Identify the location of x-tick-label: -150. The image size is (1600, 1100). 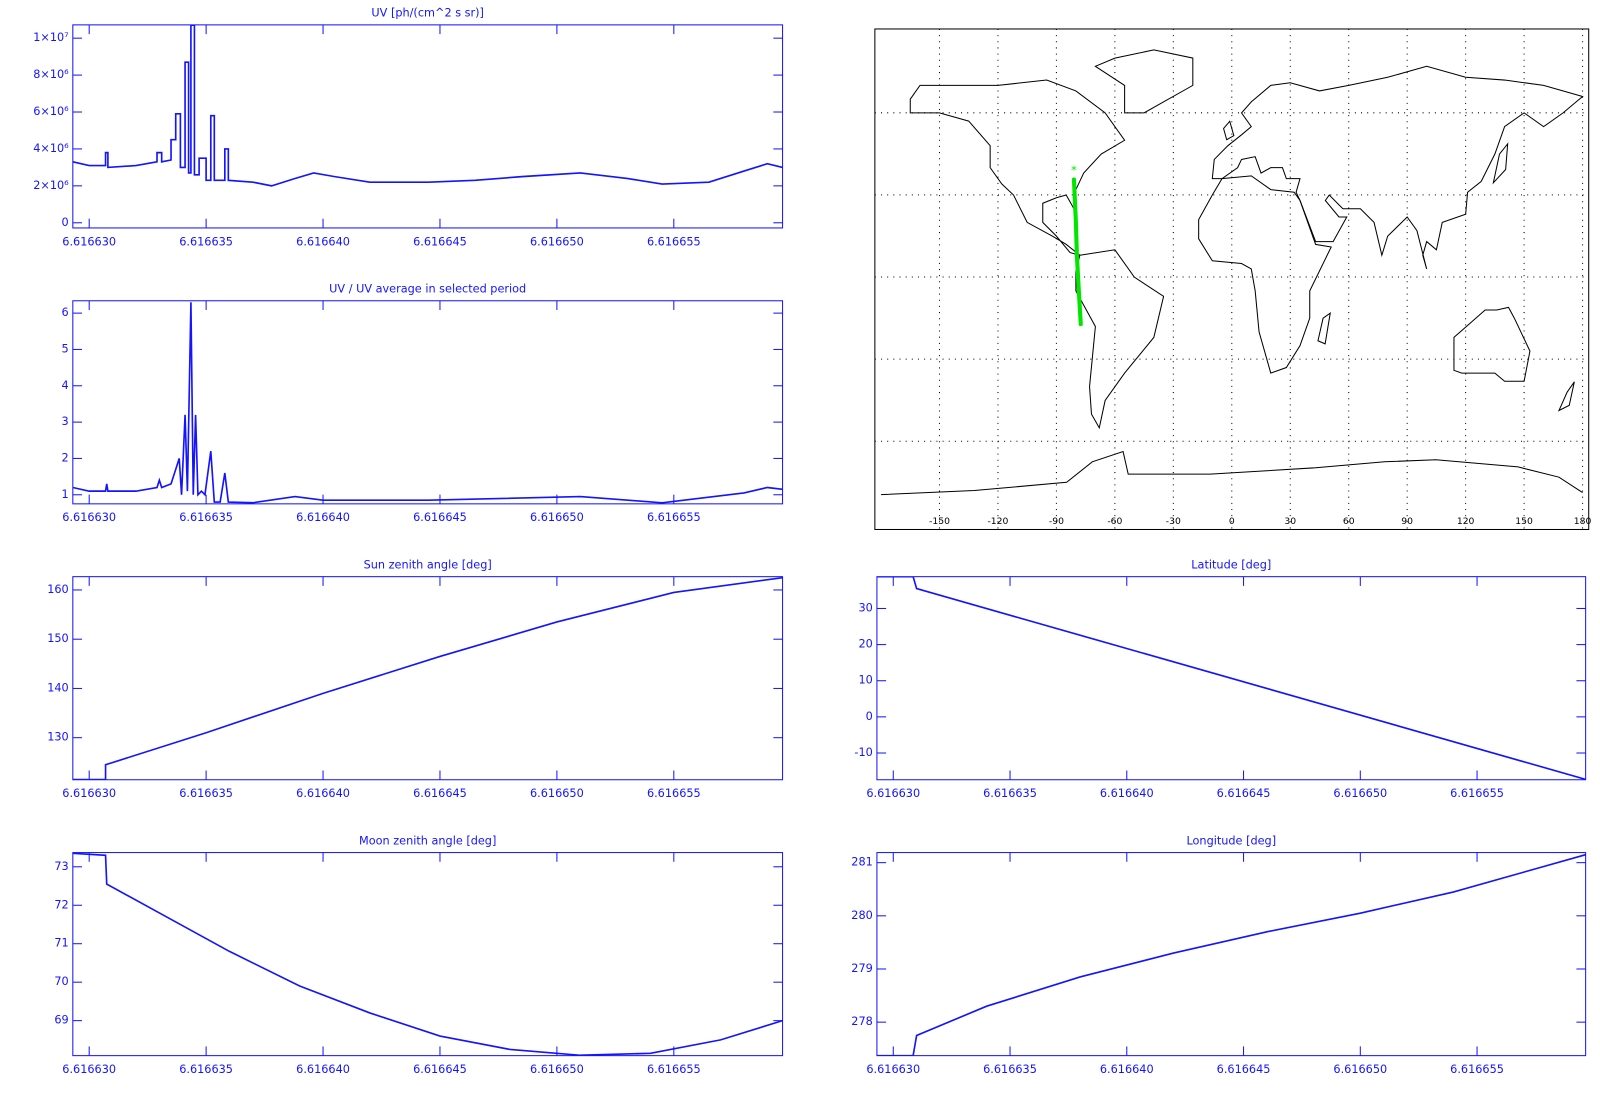
(939, 521).